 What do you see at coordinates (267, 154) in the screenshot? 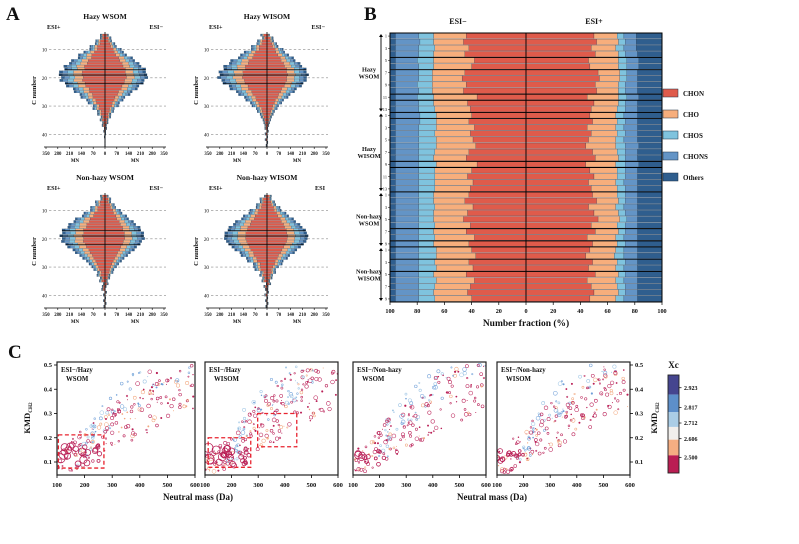
I see `x-tick-label: 0` at bounding box center [267, 154].